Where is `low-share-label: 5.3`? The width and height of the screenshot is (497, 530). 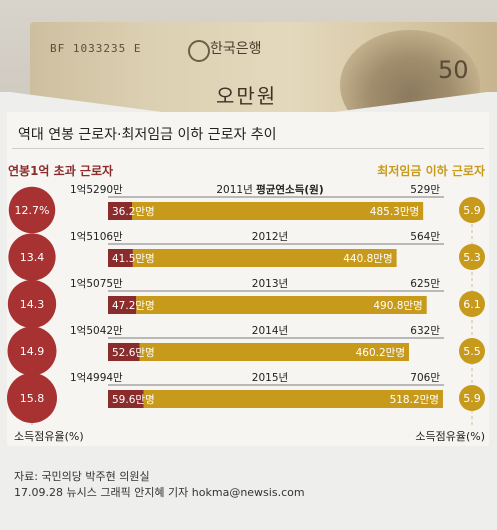 low-share-label: 5.3 is located at coordinates (472, 257).